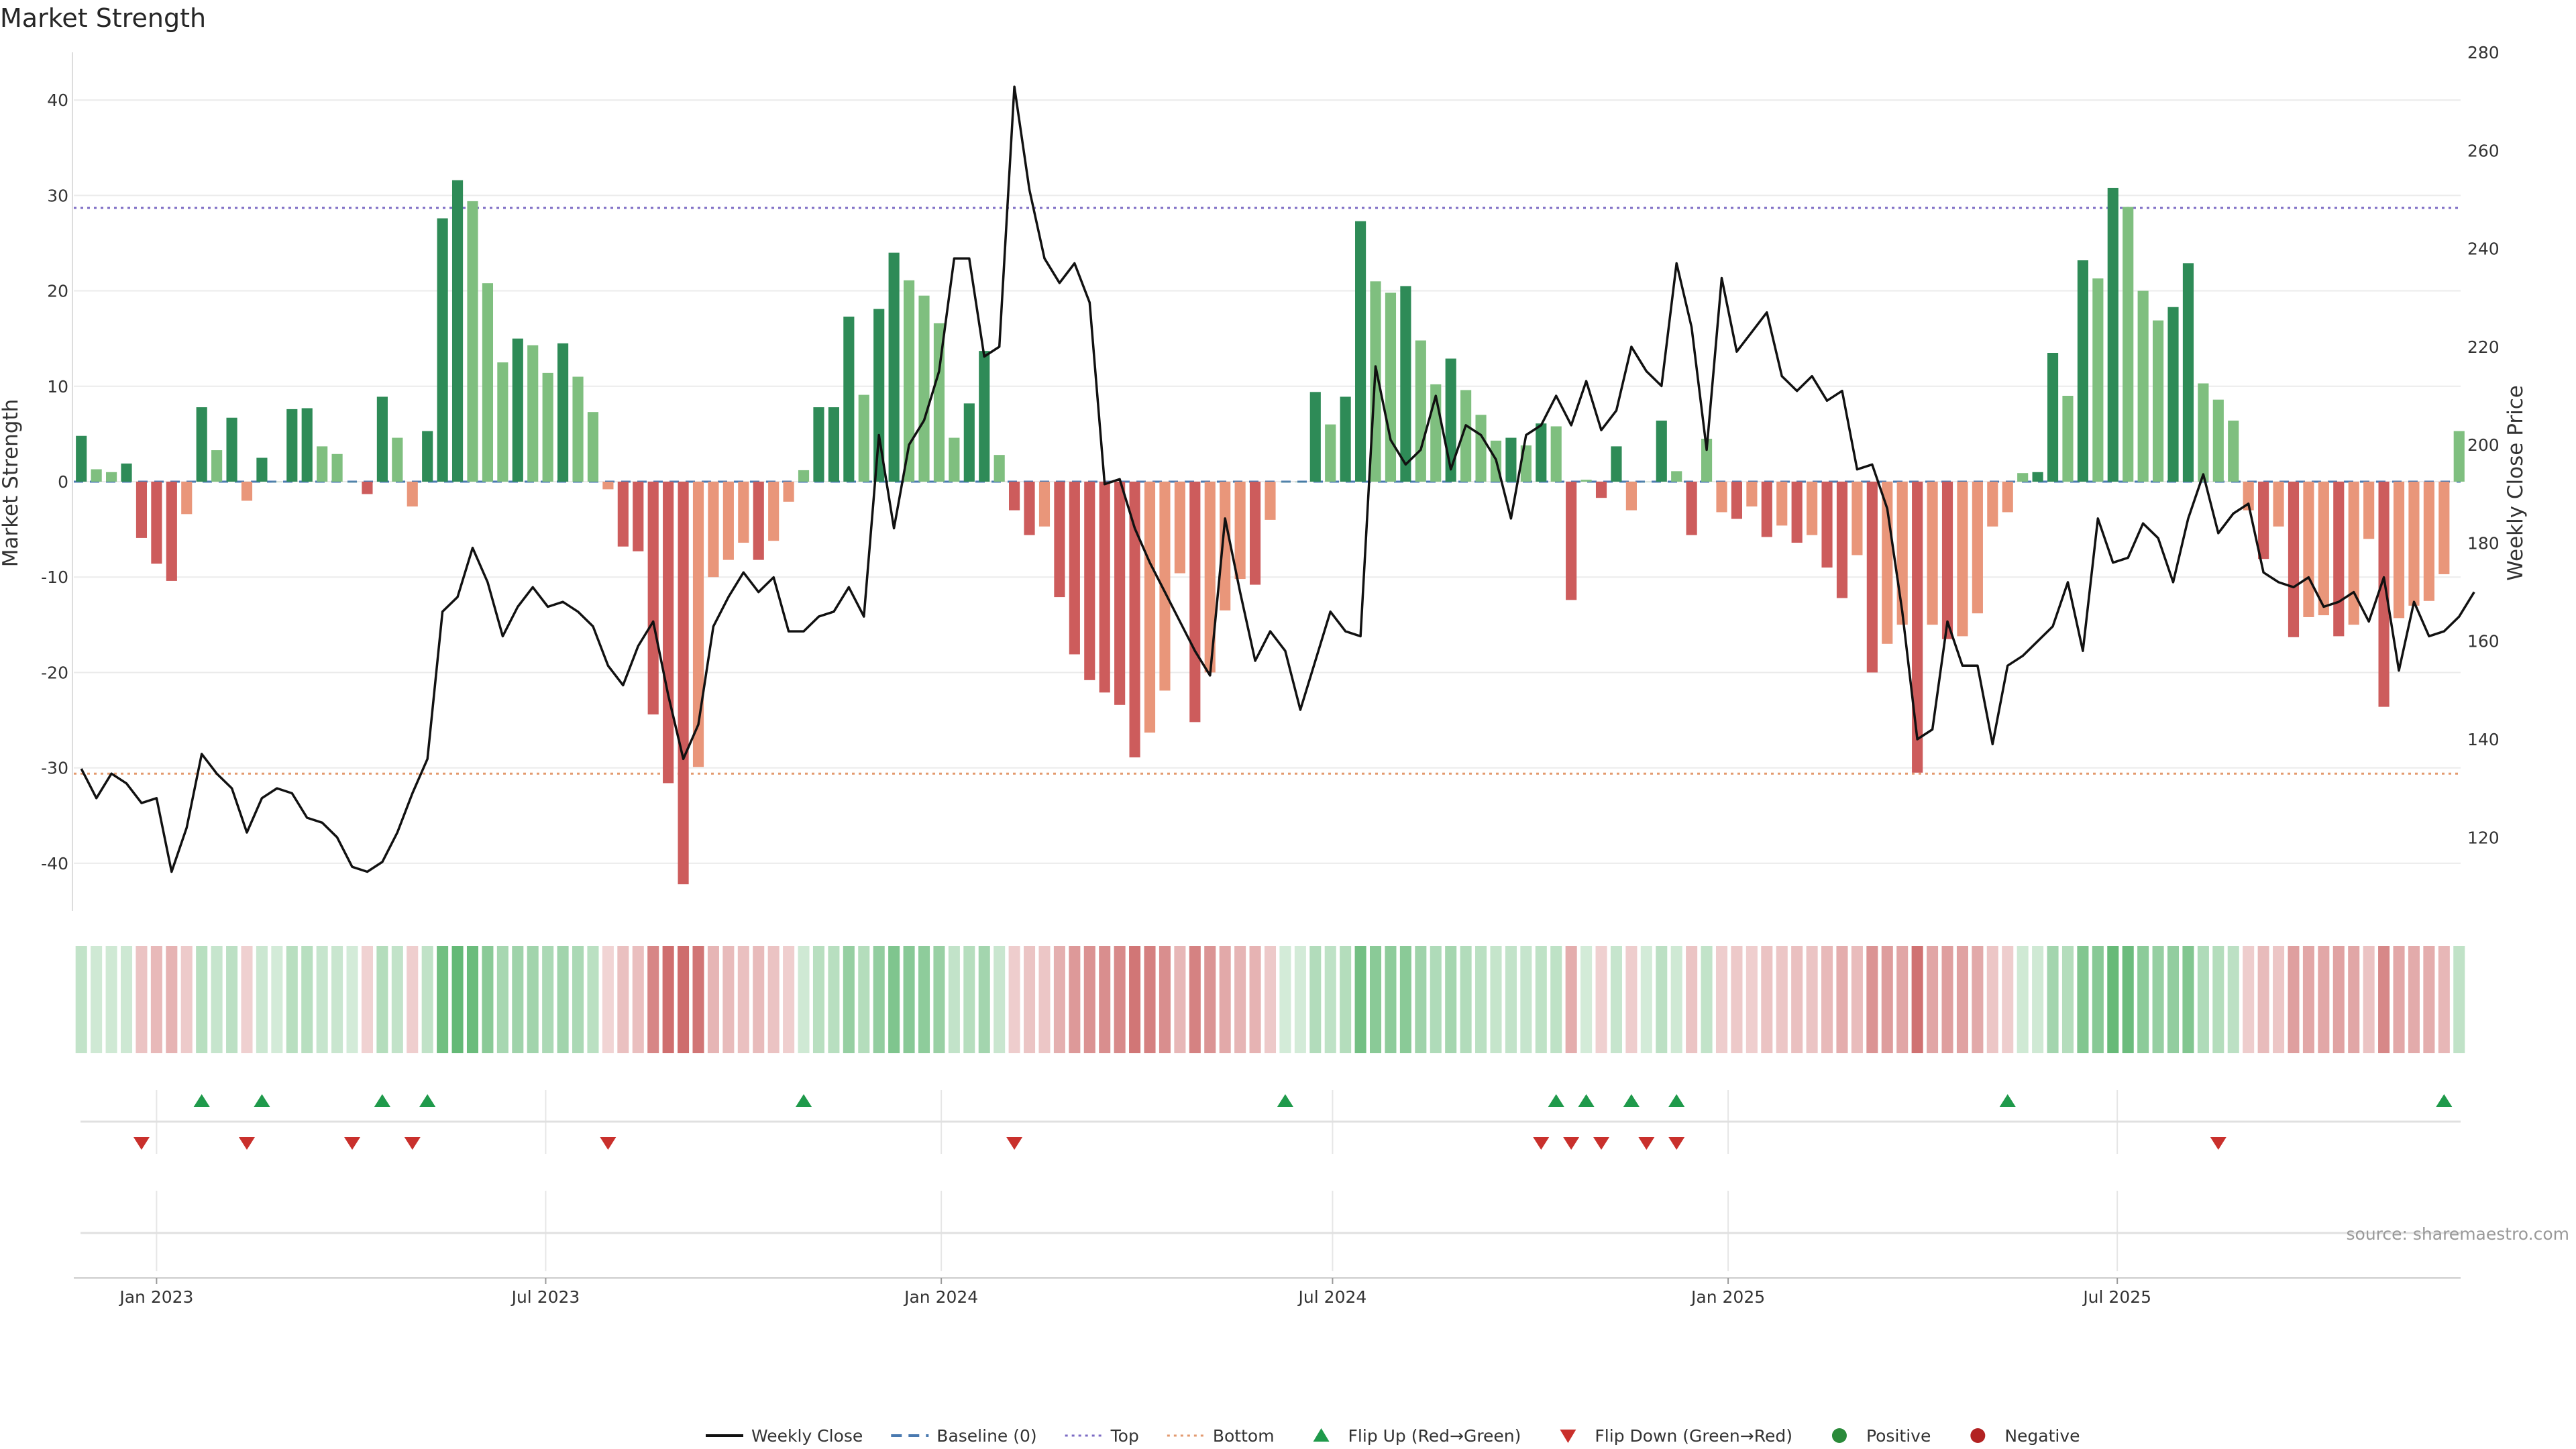  I want to click on x-tick-label: Jul 2025, so click(2116, 1297).